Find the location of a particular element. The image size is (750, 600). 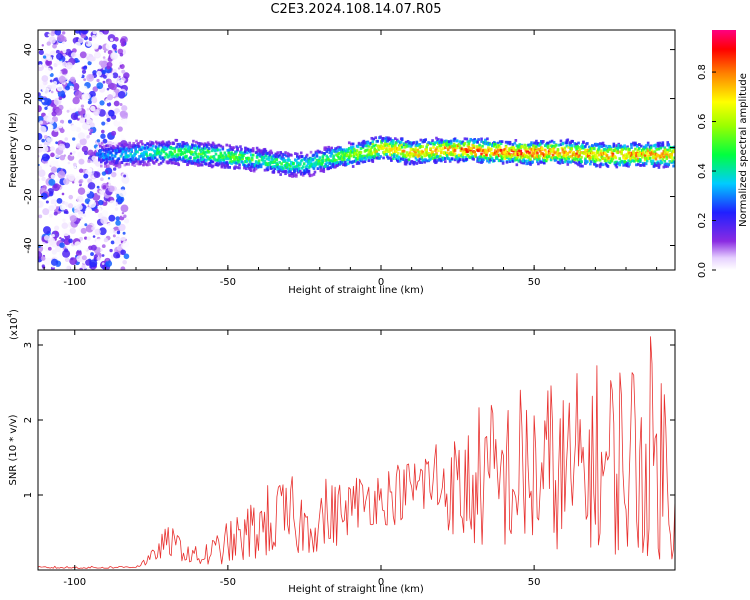

y-tick-label: 3 is located at coordinates (28, 345).